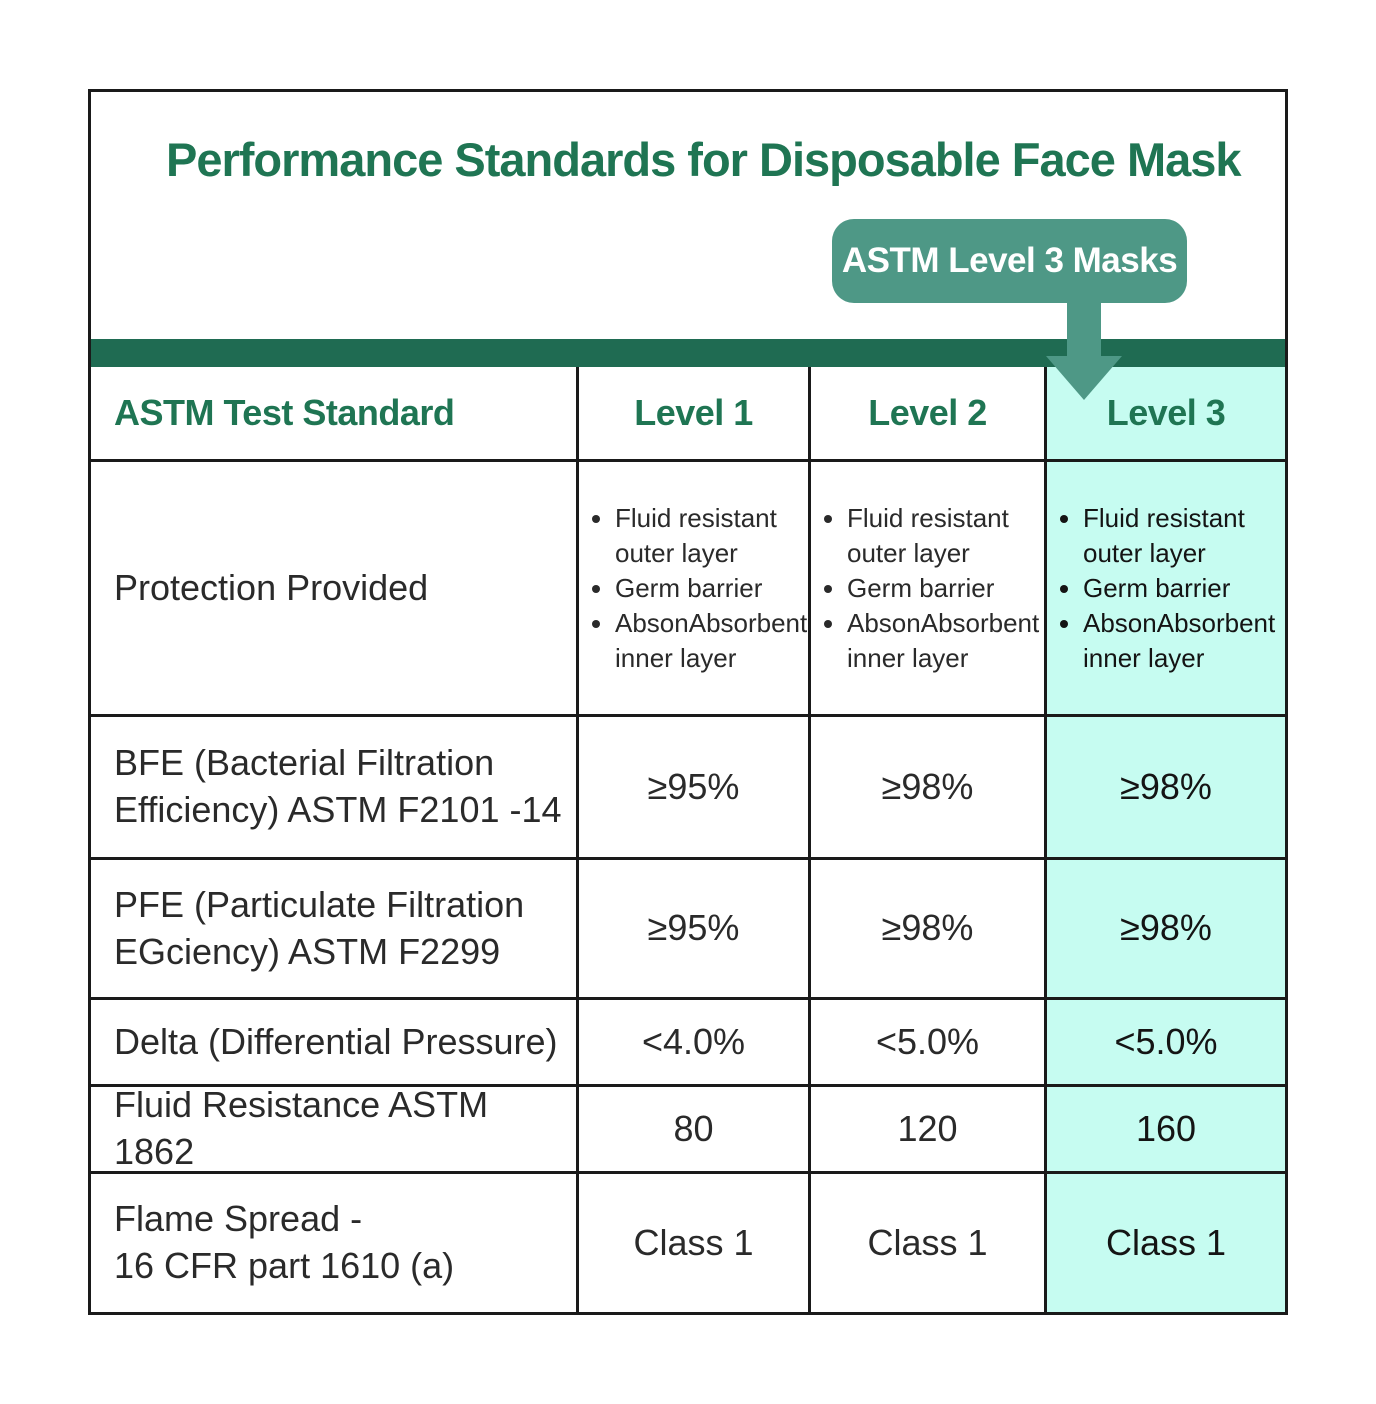  I want to click on fluid-level-3: 160, so click(1166, 1130).